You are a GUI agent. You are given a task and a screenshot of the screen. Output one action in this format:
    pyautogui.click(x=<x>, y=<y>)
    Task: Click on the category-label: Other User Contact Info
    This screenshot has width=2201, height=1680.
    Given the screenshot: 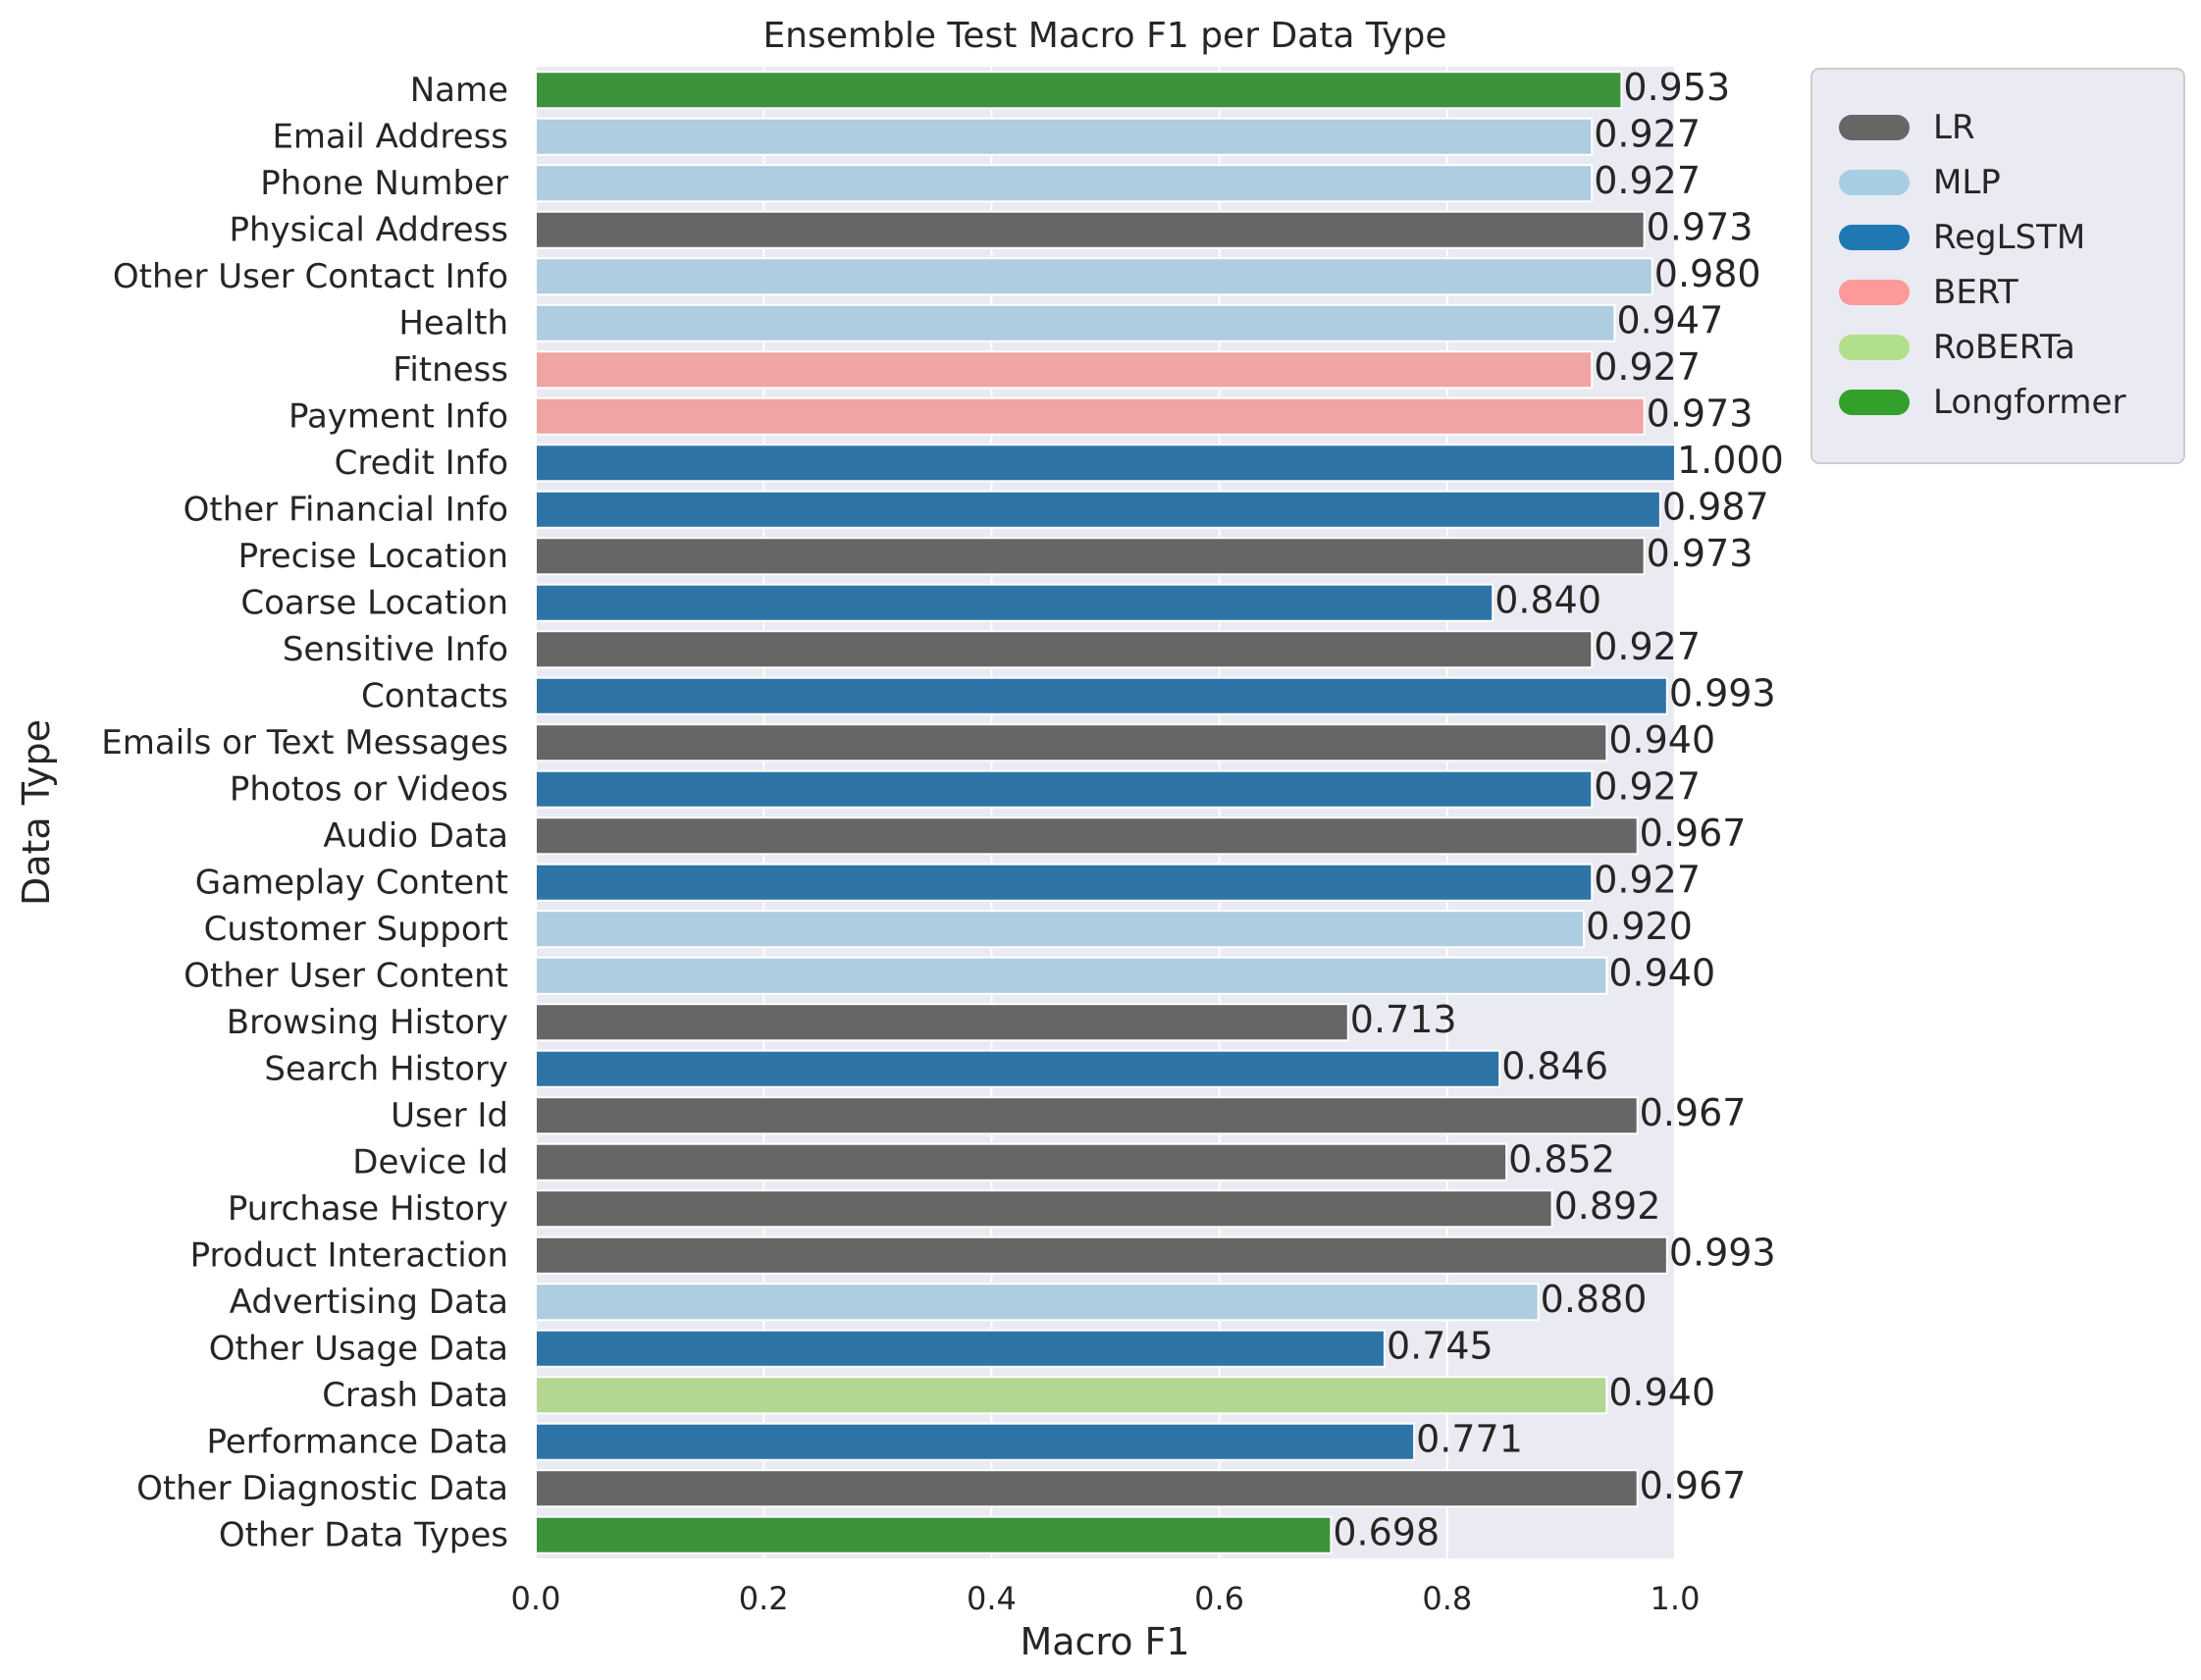 What is the action you would take?
    pyautogui.click(x=310, y=276)
    